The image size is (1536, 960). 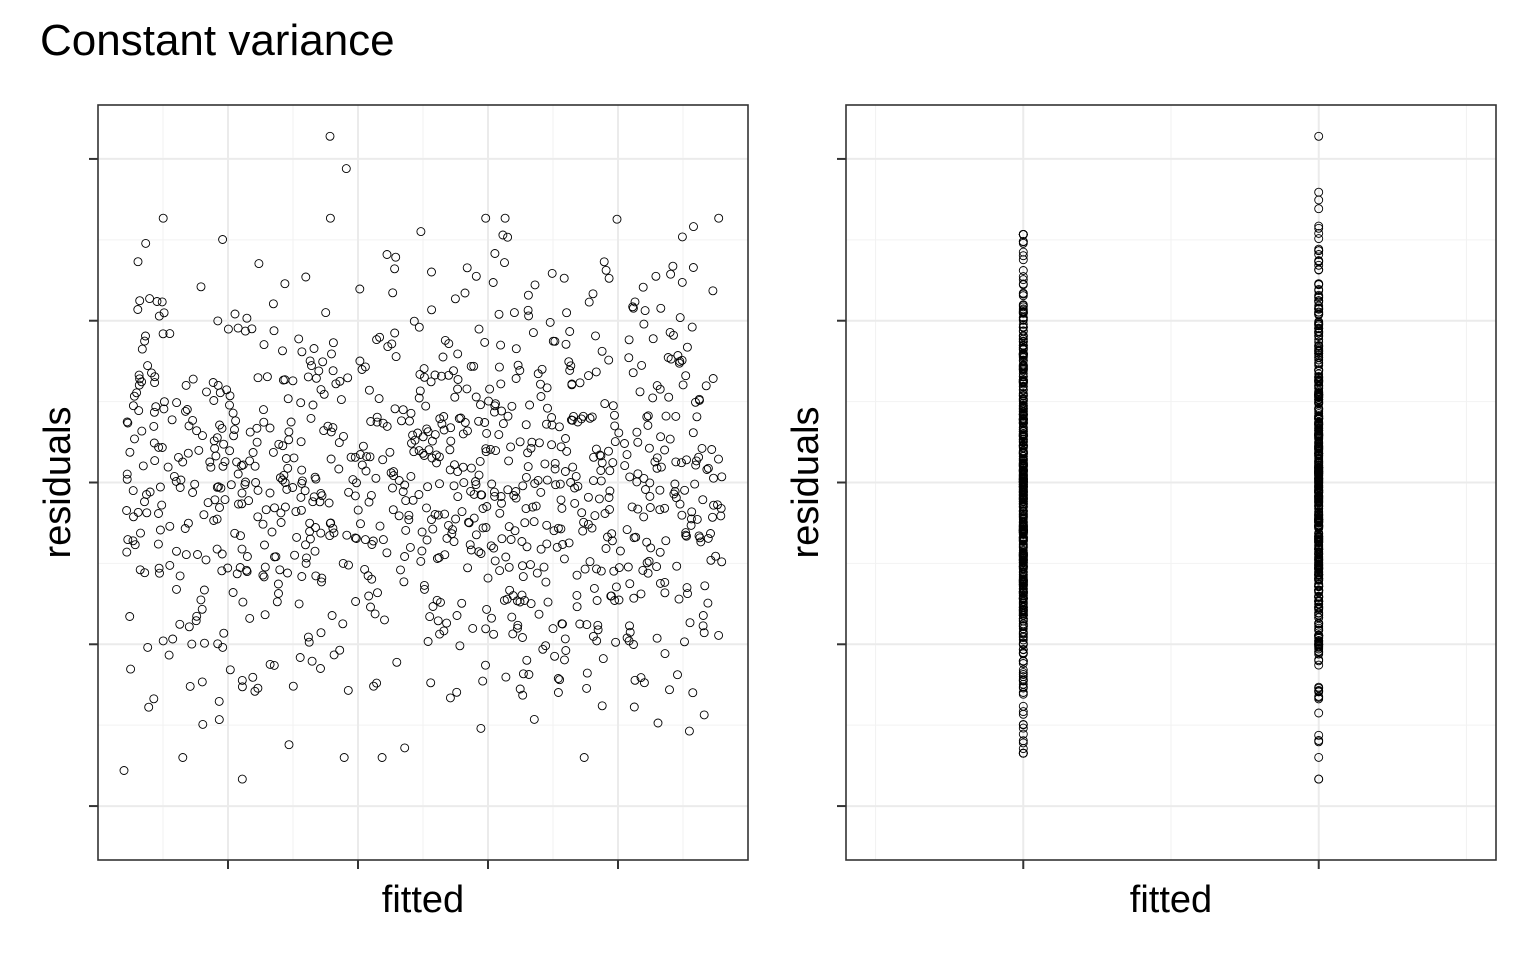 I want to click on y-axis-label: residuals, so click(x=806, y=482).